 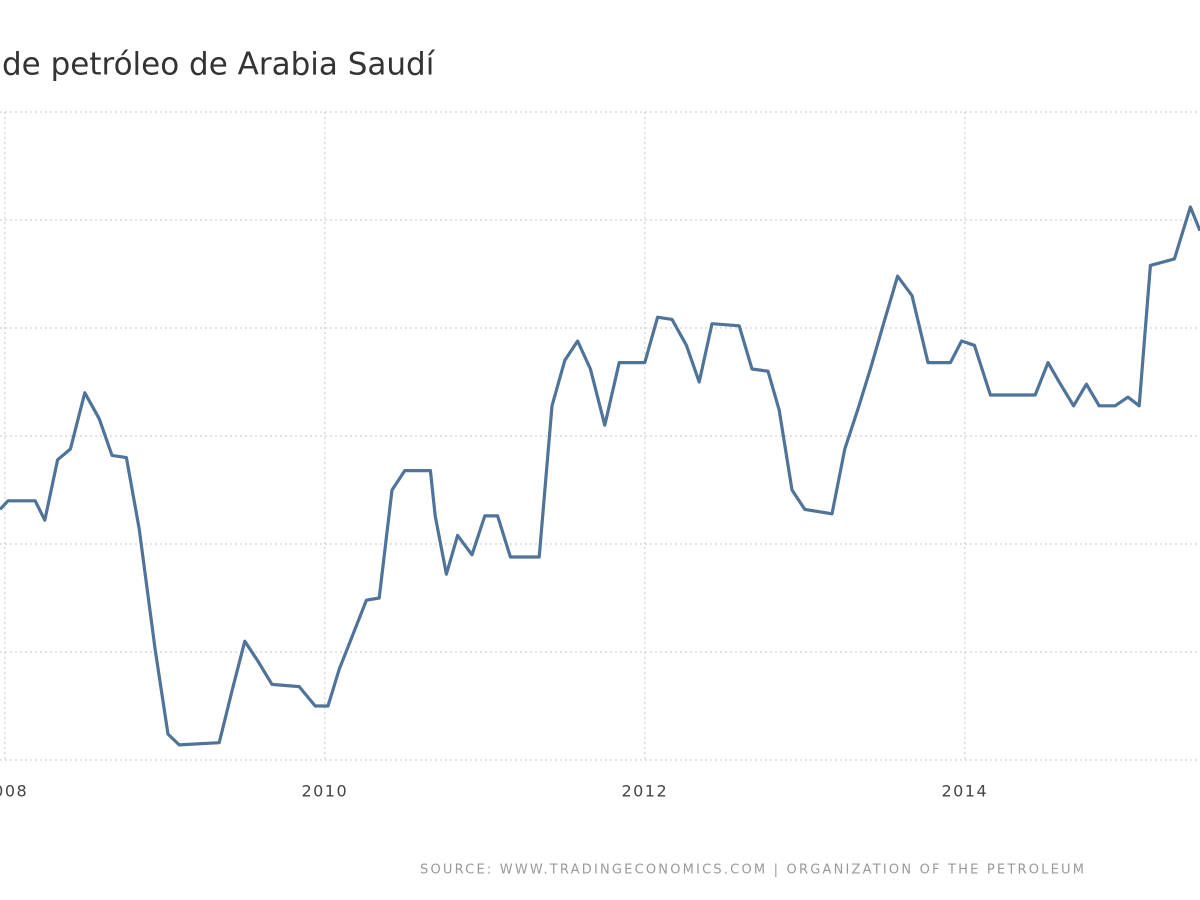 I want to click on x-tick-label: 2010, so click(x=324, y=791).